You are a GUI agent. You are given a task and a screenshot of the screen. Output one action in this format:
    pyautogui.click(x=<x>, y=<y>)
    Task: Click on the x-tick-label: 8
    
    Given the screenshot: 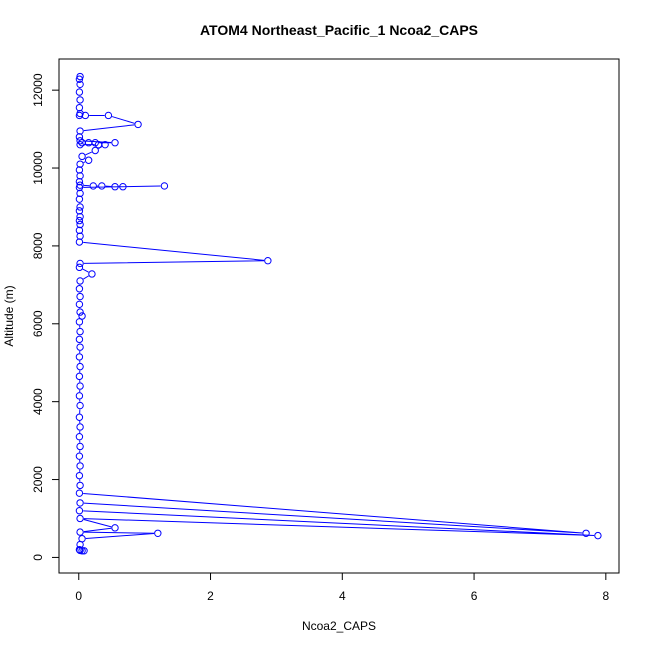 What is the action you would take?
    pyautogui.click(x=605, y=596)
    